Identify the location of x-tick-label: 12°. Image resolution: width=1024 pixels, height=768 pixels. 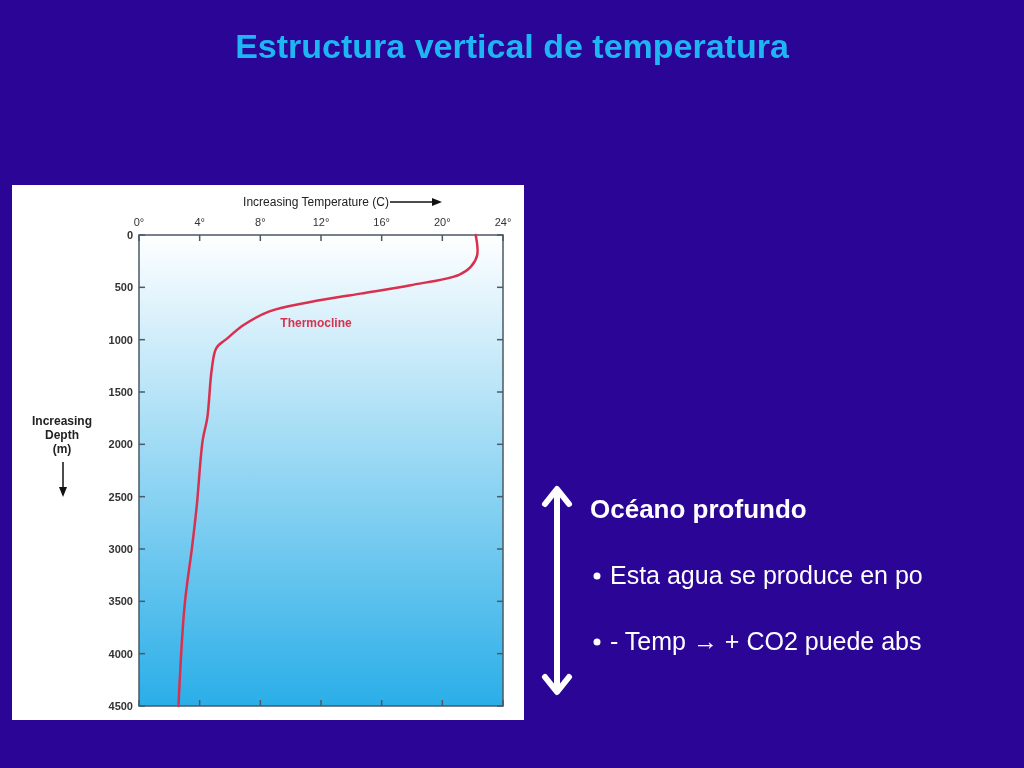
(321, 222).